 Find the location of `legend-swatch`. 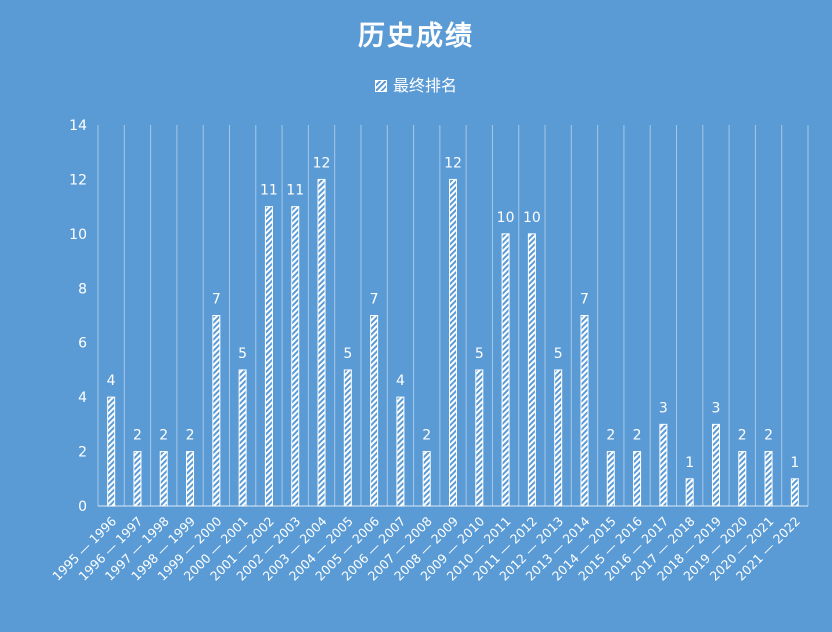

legend-swatch is located at coordinates (380, 86).